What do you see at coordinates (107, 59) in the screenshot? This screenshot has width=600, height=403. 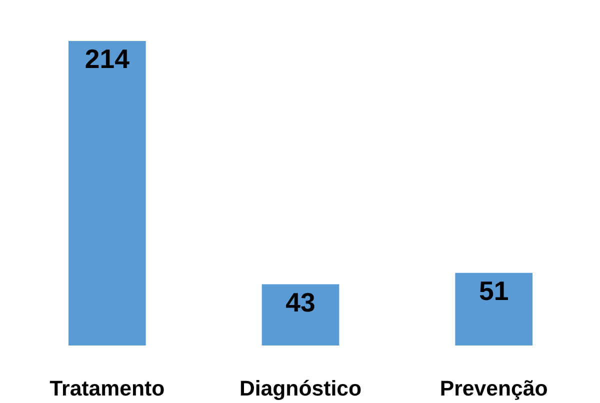 I see `data-label: 214` at bounding box center [107, 59].